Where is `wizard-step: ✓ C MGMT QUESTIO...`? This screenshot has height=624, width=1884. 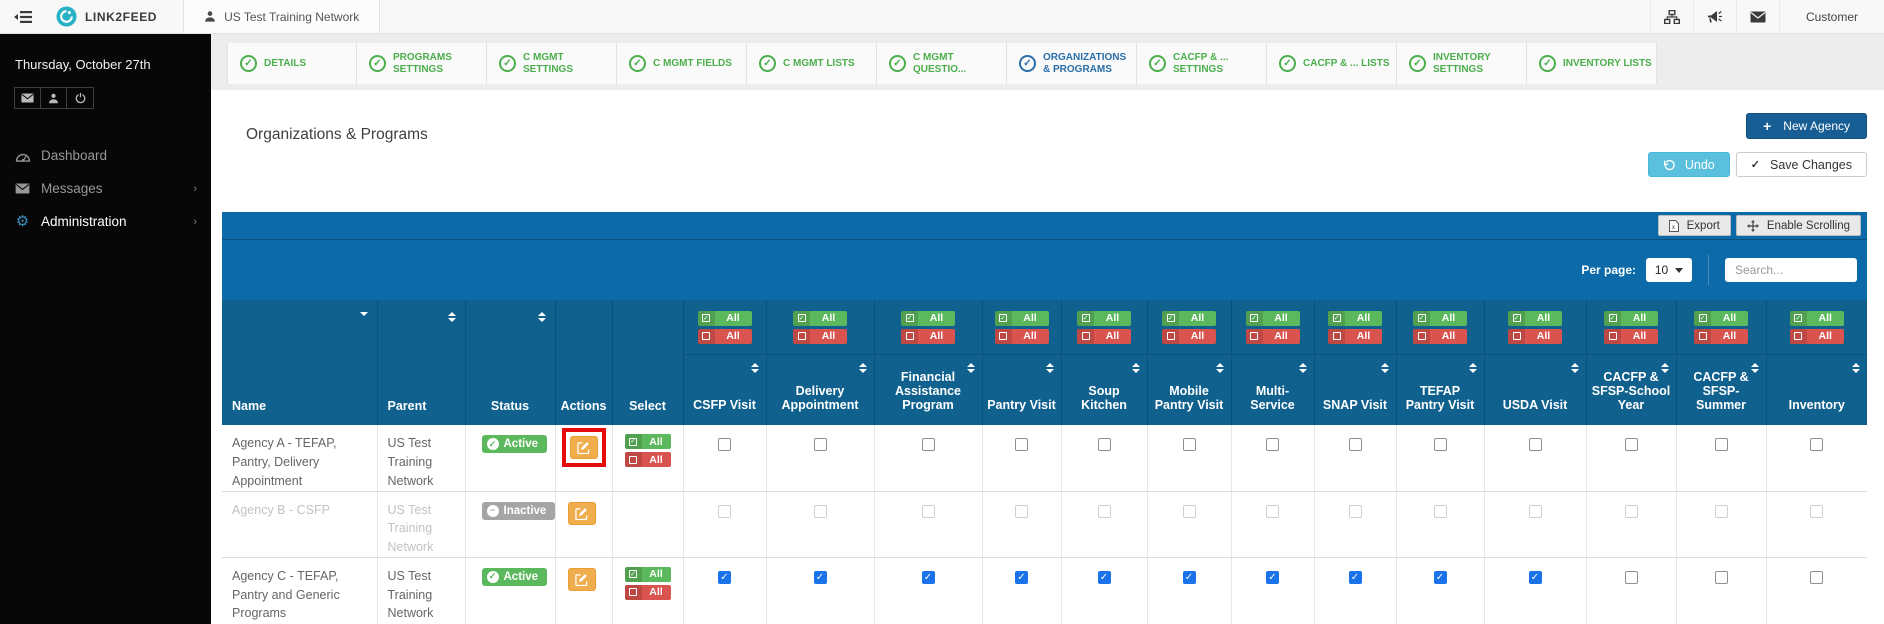
wizard-step: ✓ C MGMT QUESTIO... is located at coordinates (942, 63).